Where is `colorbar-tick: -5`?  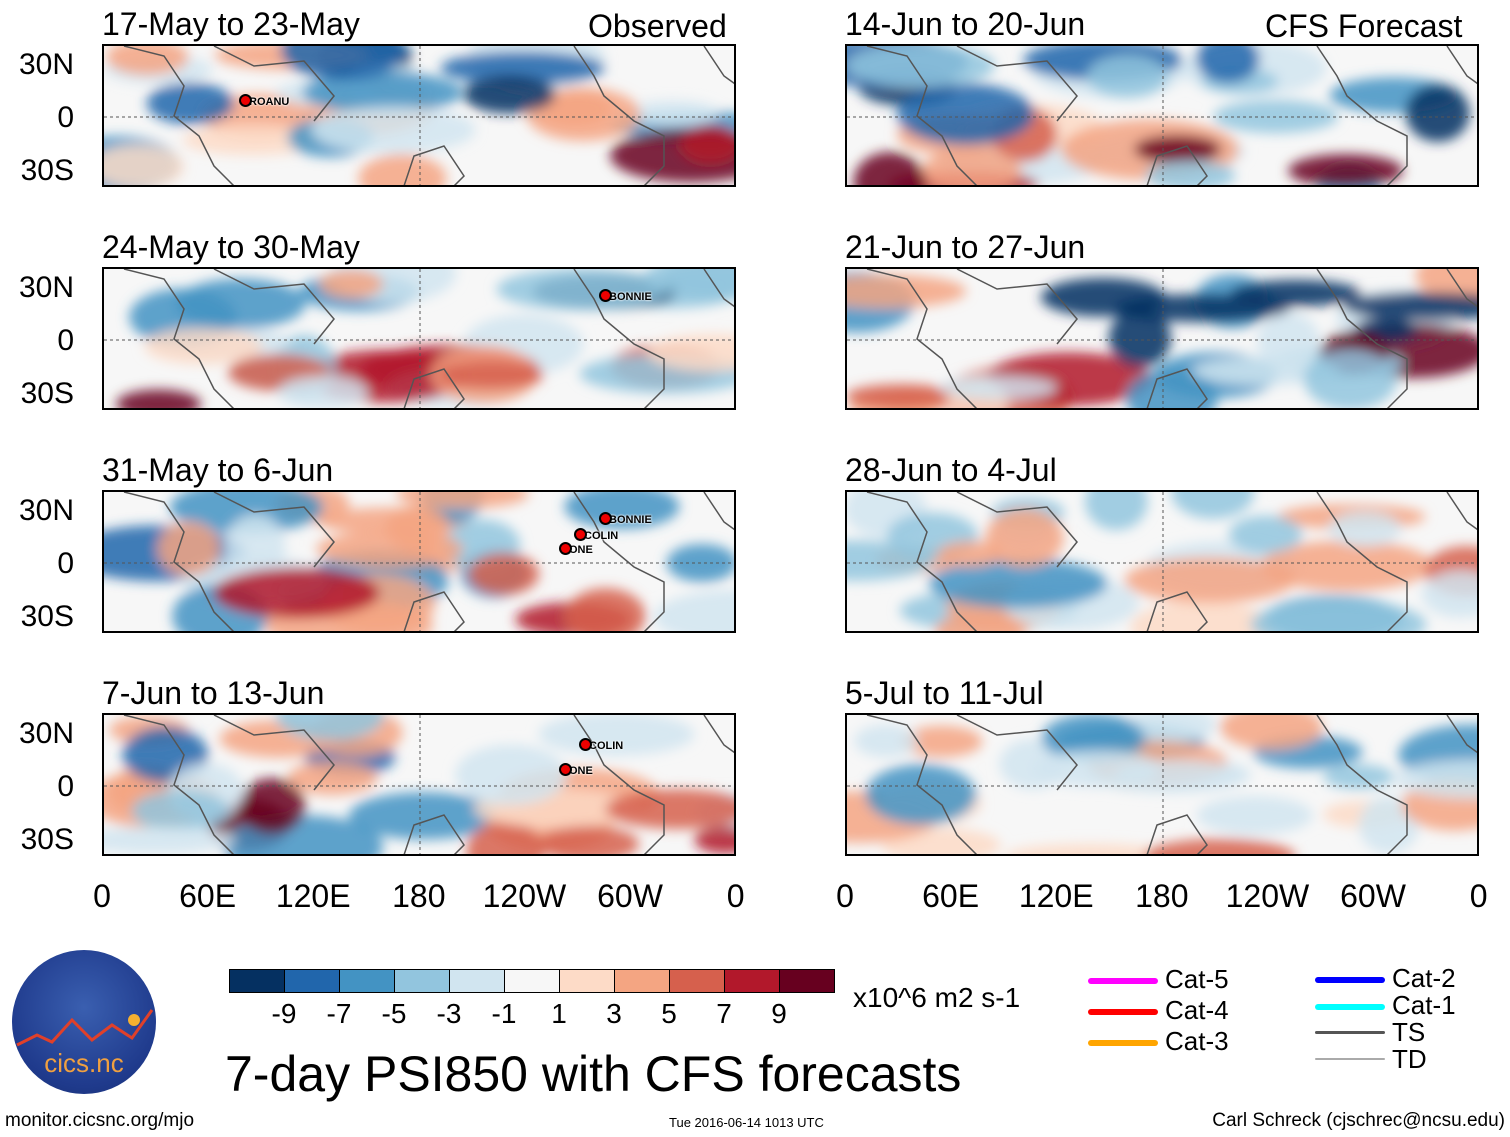 colorbar-tick: -5 is located at coordinates (394, 1013).